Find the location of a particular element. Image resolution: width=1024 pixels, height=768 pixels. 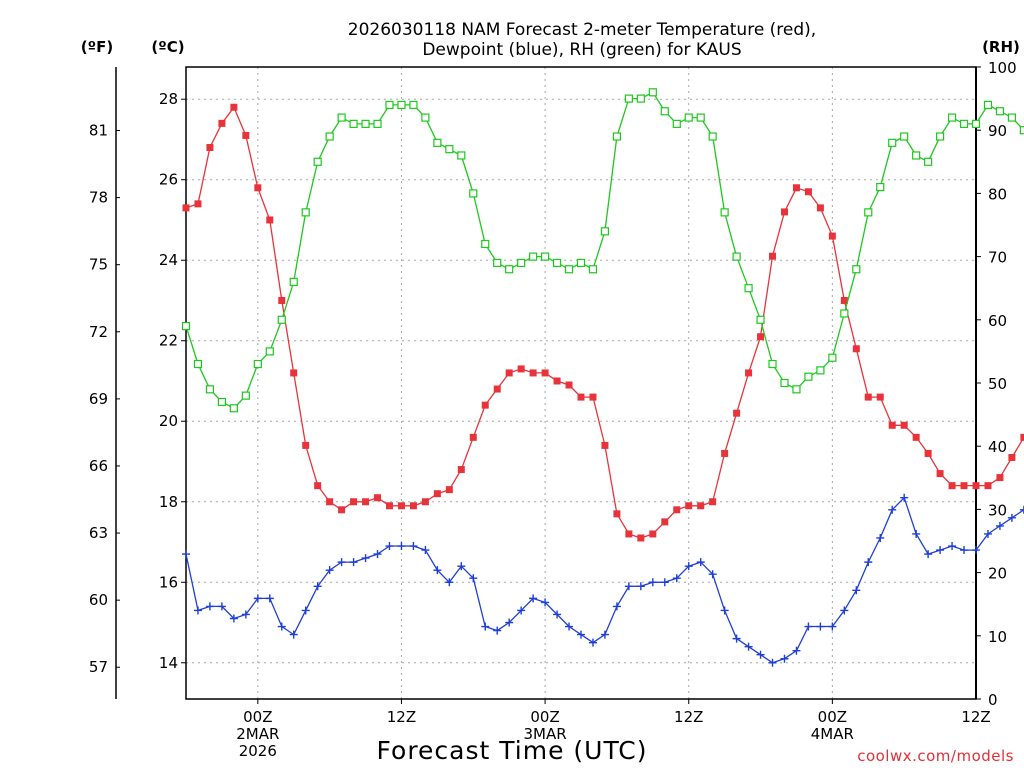

celsius-tick-label: 16 is located at coordinates (168, 582).